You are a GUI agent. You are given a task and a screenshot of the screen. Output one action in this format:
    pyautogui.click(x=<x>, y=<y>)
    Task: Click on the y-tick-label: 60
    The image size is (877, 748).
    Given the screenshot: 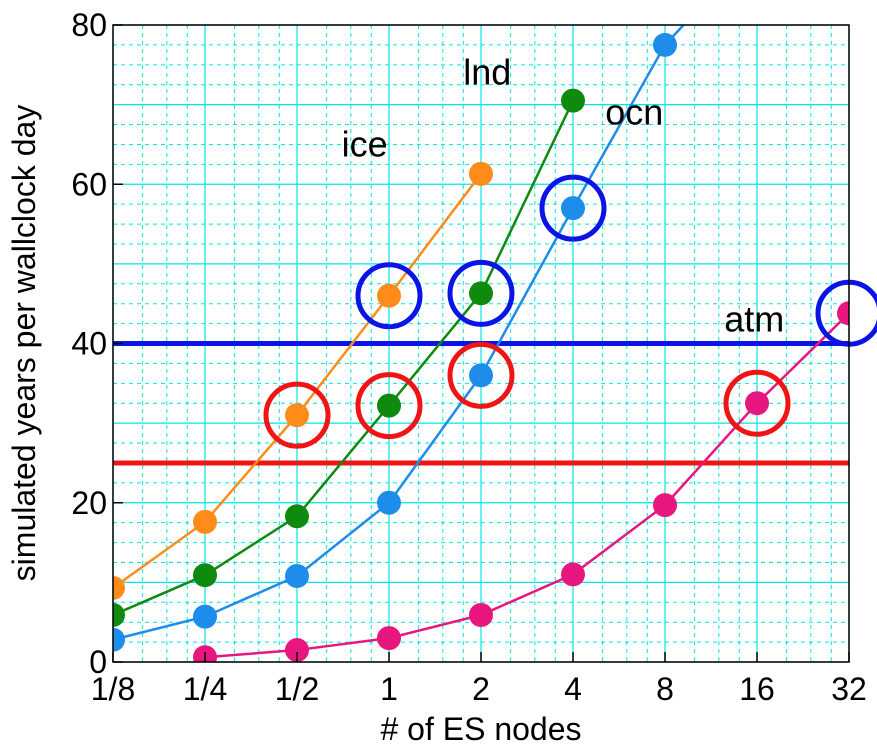 What is the action you would take?
    pyautogui.click(x=89, y=184)
    